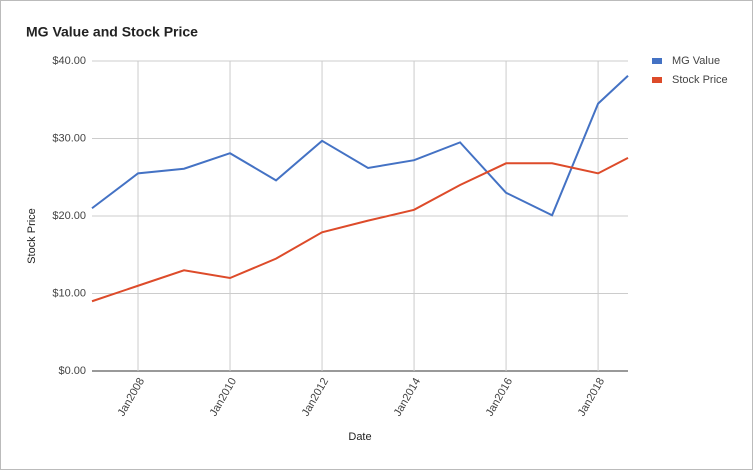 The image size is (753, 470). Describe the element at coordinates (72, 371) in the screenshot. I see `y-tick-label: $0.00` at that location.